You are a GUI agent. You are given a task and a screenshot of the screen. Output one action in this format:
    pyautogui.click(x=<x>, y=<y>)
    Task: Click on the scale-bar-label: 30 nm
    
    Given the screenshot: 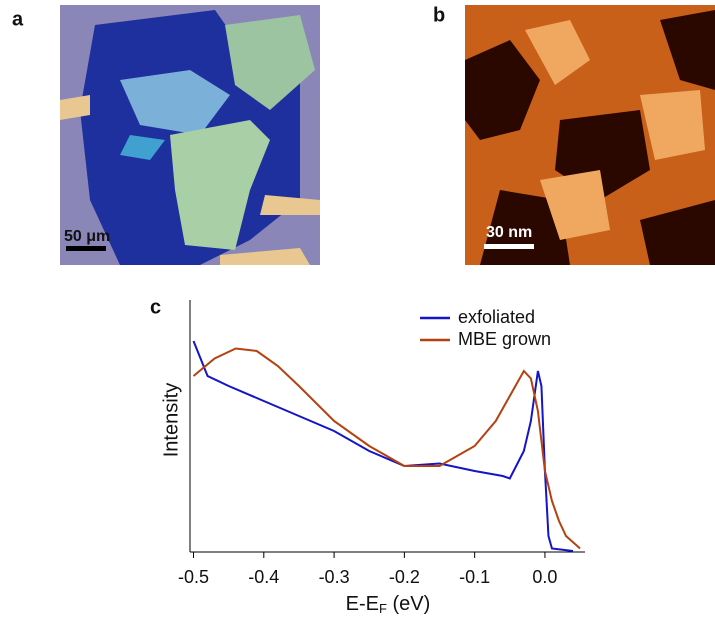 What is the action you would take?
    pyautogui.click(x=509, y=232)
    